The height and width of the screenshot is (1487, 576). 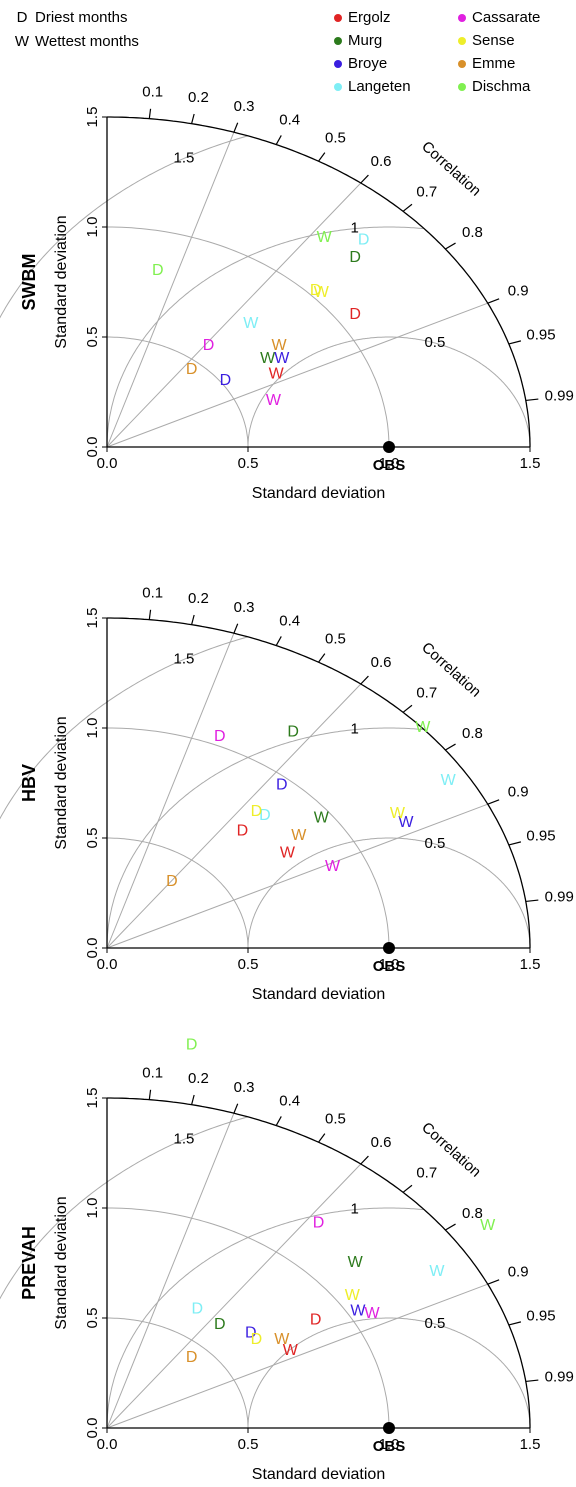 I want to click on y-tick-label: 1.5, so click(x=92, y=1098).